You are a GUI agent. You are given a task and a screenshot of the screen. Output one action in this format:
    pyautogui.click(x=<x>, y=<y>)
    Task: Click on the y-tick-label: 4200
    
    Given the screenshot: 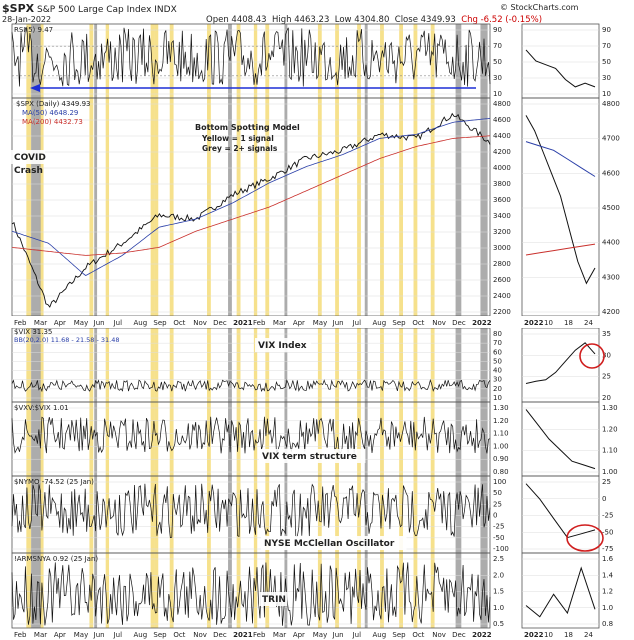 What is the action you would take?
    pyautogui.click(x=502, y=152)
    